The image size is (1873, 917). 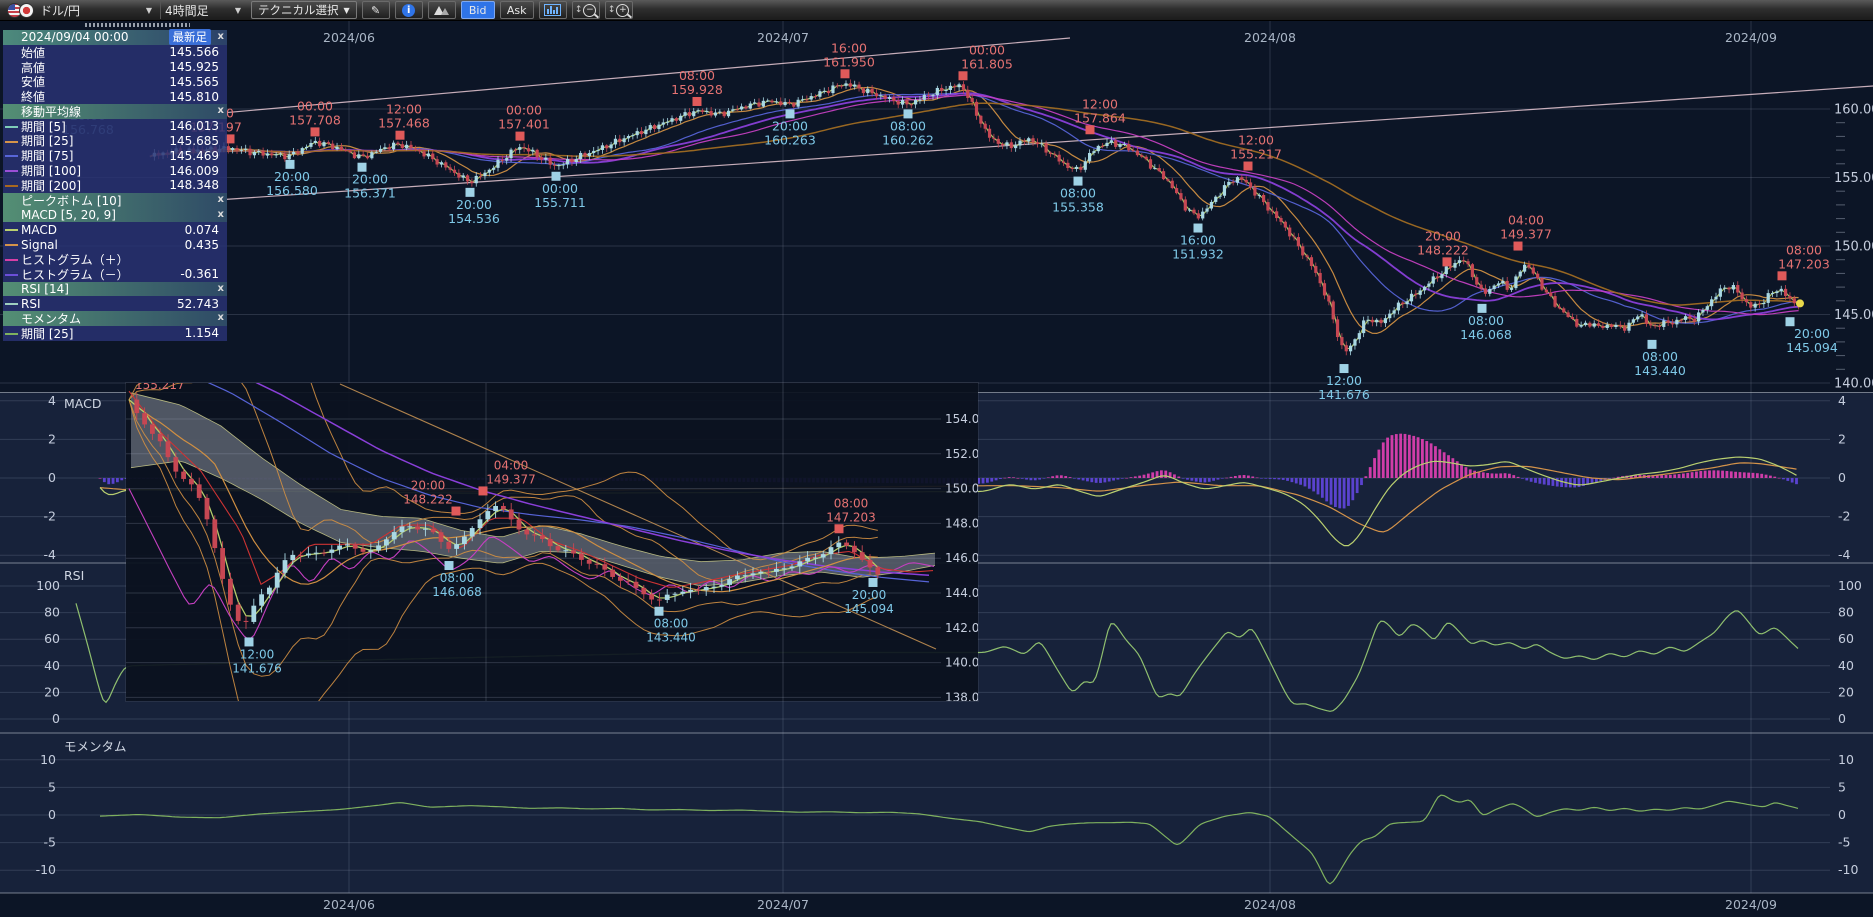 I want to click on zoom-in-button: ↕ +, so click(x=618, y=10).